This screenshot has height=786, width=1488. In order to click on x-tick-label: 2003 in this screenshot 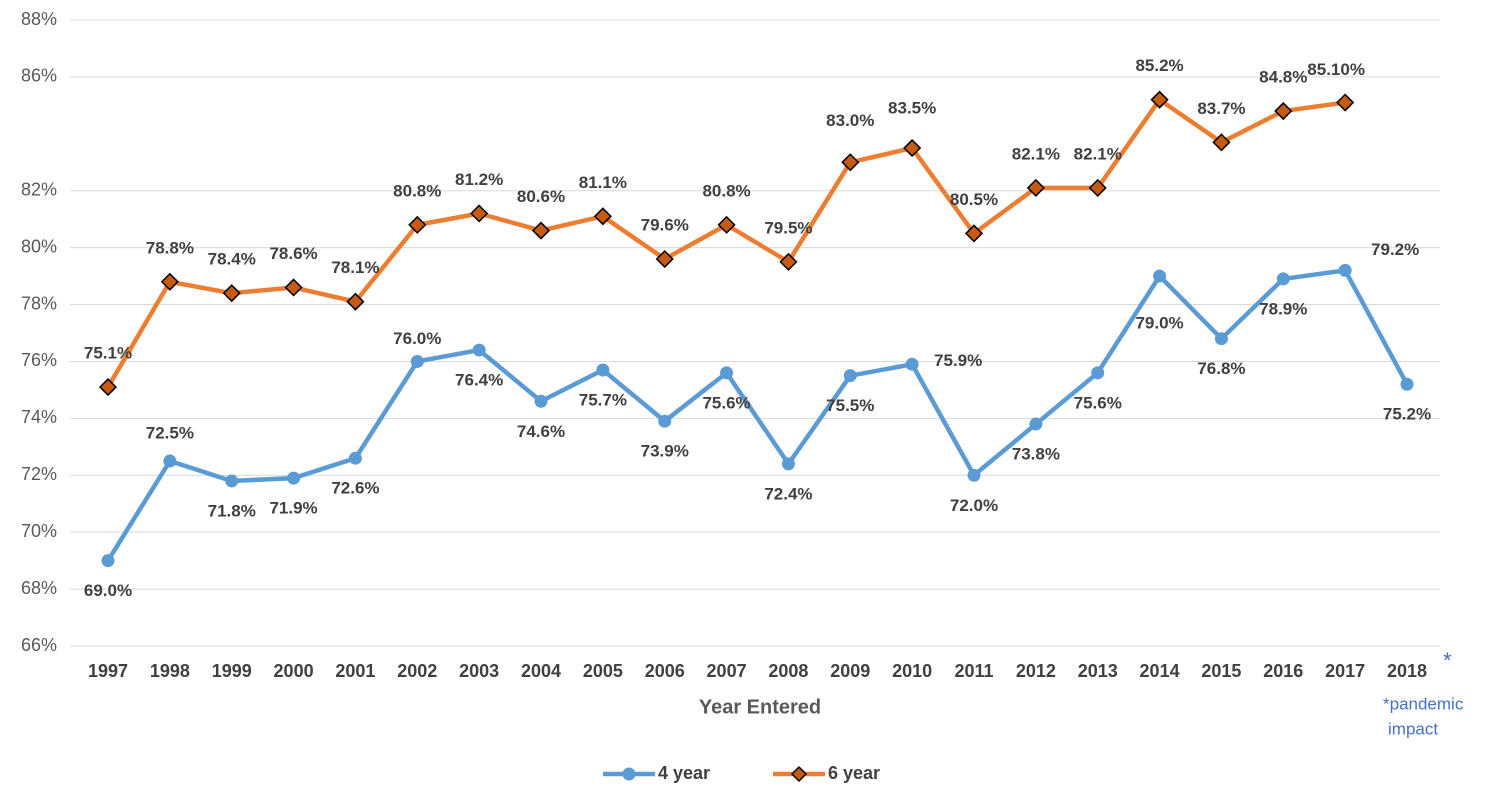, I will do `click(479, 671)`.